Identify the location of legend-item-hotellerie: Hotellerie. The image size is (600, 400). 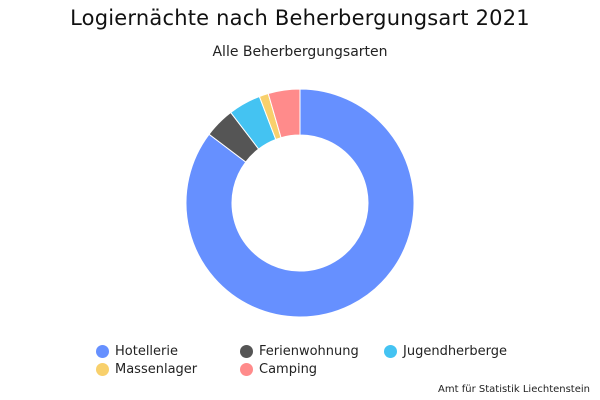
(137, 351).